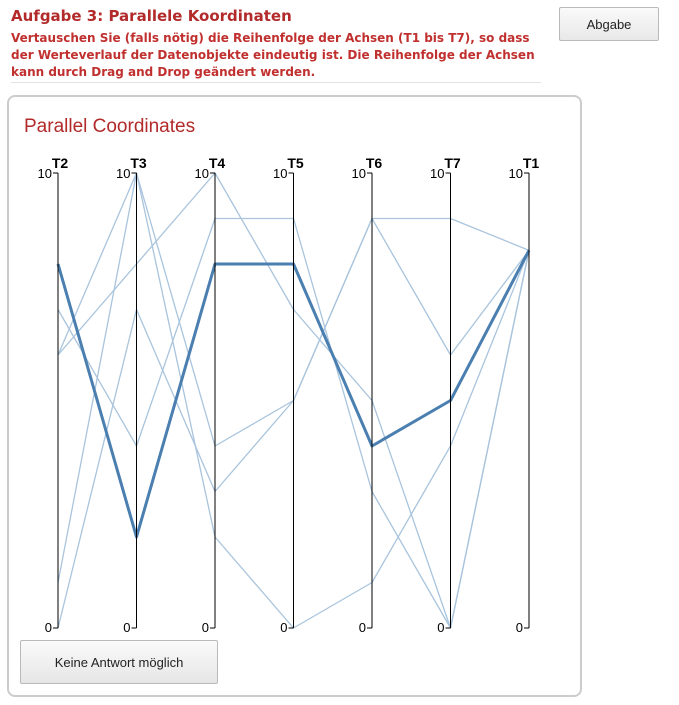  I want to click on axis-label-t2: T2, so click(60, 163).